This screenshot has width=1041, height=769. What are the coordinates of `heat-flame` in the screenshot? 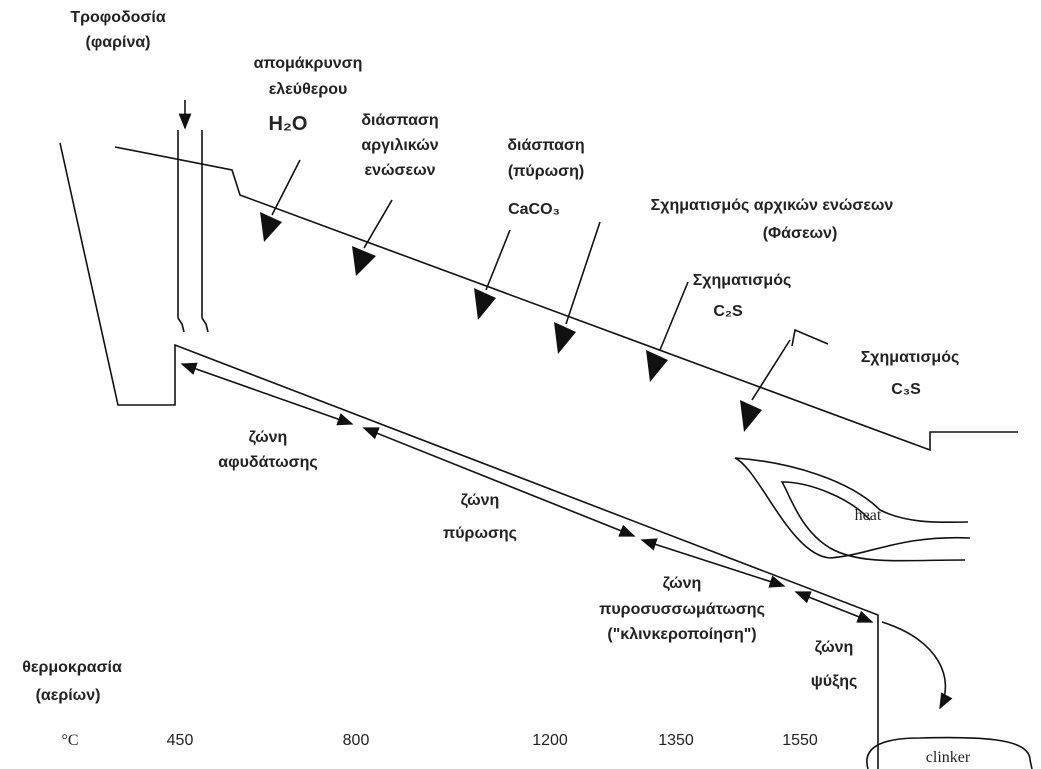 It's located at (852, 509).